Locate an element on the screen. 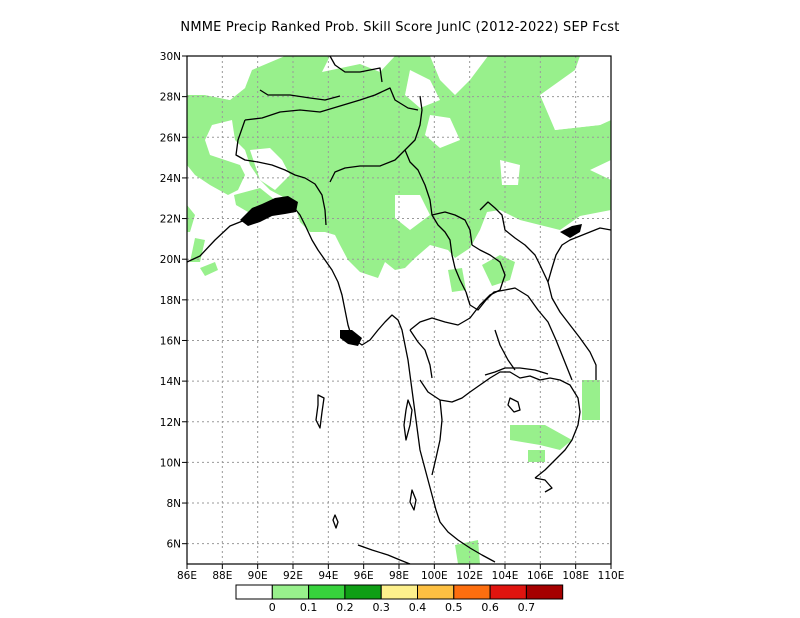 The image size is (800, 618). y-tick-label: 14N is located at coordinates (170, 382).